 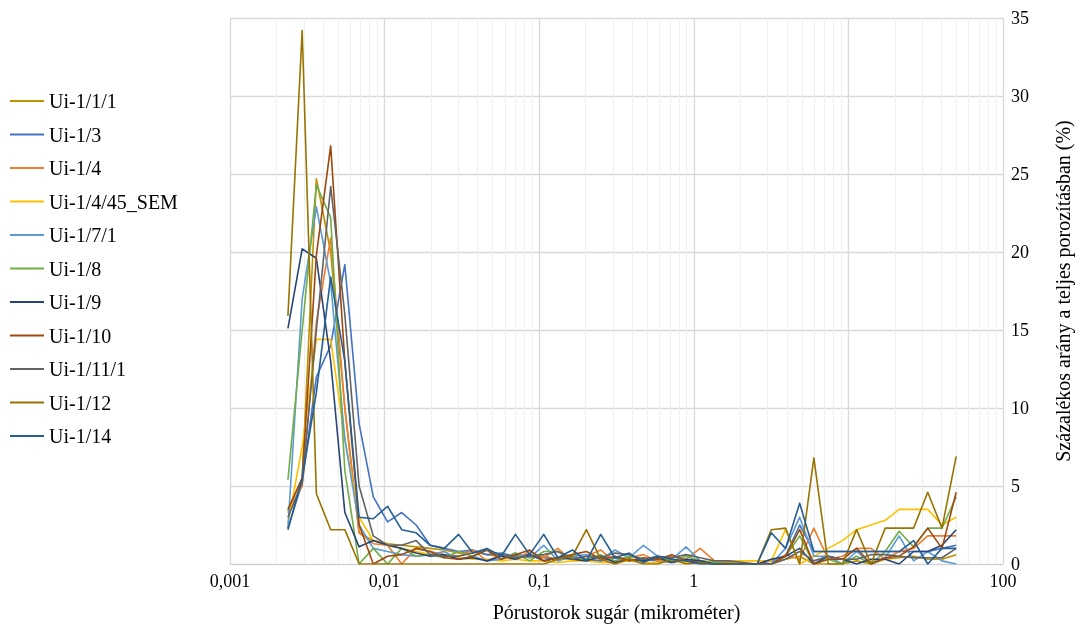 What do you see at coordinates (1020, 408) in the screenshot?
I see `y-tick-label: 10` at bounding box center [1020, 408].